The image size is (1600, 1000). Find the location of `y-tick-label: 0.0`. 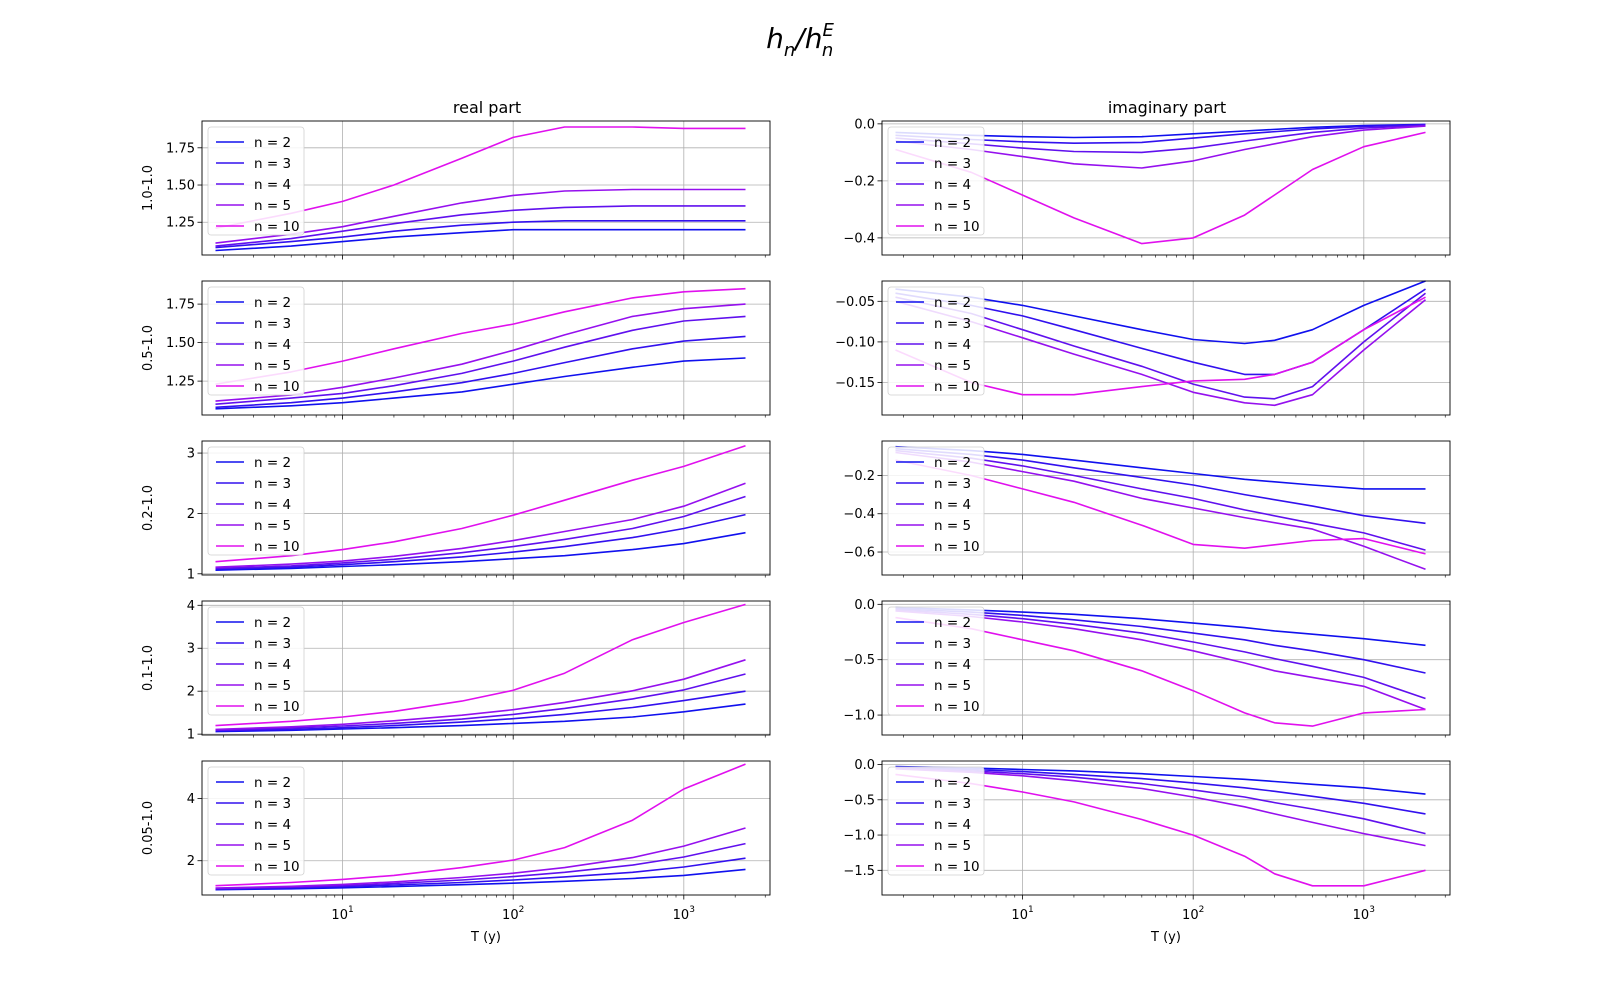

y-tick-label: 0.0 is located at coordinates (864, 605).